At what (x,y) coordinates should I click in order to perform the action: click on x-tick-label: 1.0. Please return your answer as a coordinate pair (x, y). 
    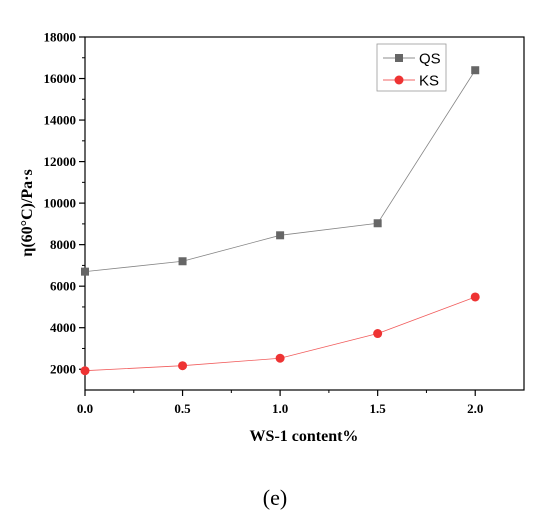
    Looking at the image, I should click on (280, 408).